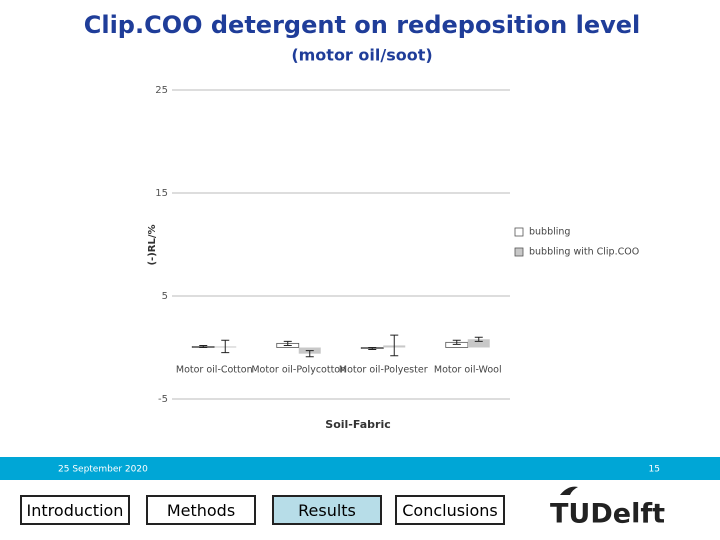 The image size is (720, 540). Describe the element at coordinates (152, 244) in the screenshot. I see `y-axis-label: (-)RL/%` at that location.